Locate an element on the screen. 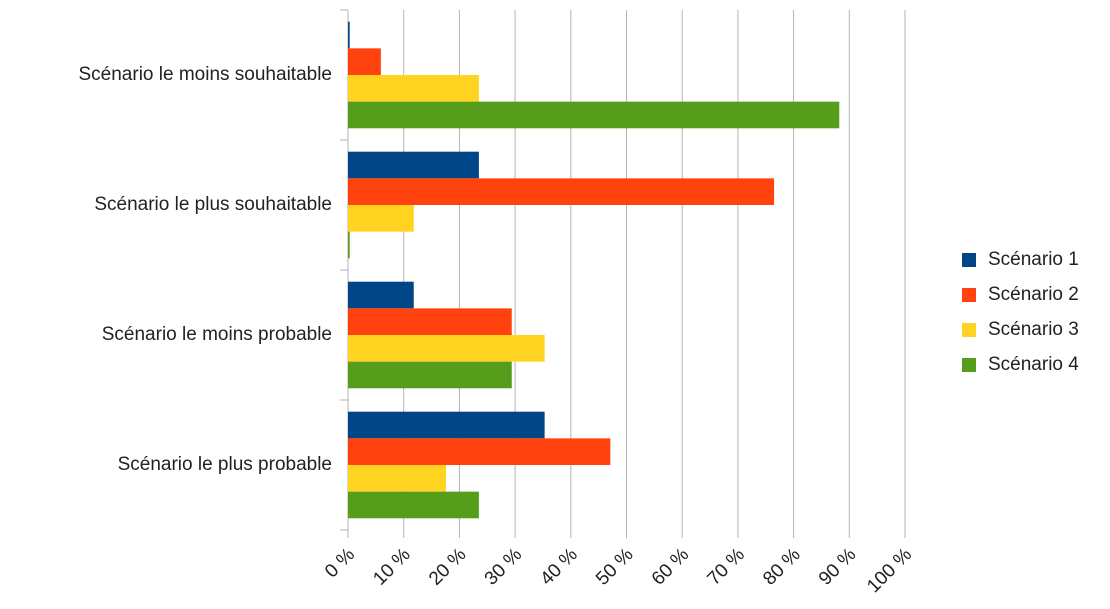  legend-label: Scénario 3 is located at coordinates (1033, 329).